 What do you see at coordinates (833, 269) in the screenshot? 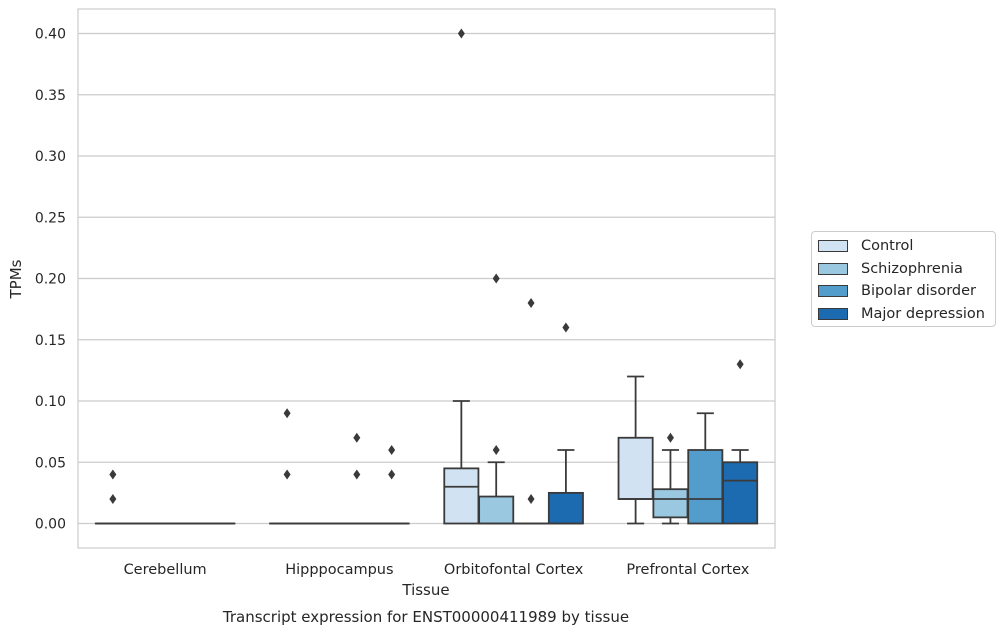
I see `legend-swatch-schizophrenia` at bounding box center [833, 269].